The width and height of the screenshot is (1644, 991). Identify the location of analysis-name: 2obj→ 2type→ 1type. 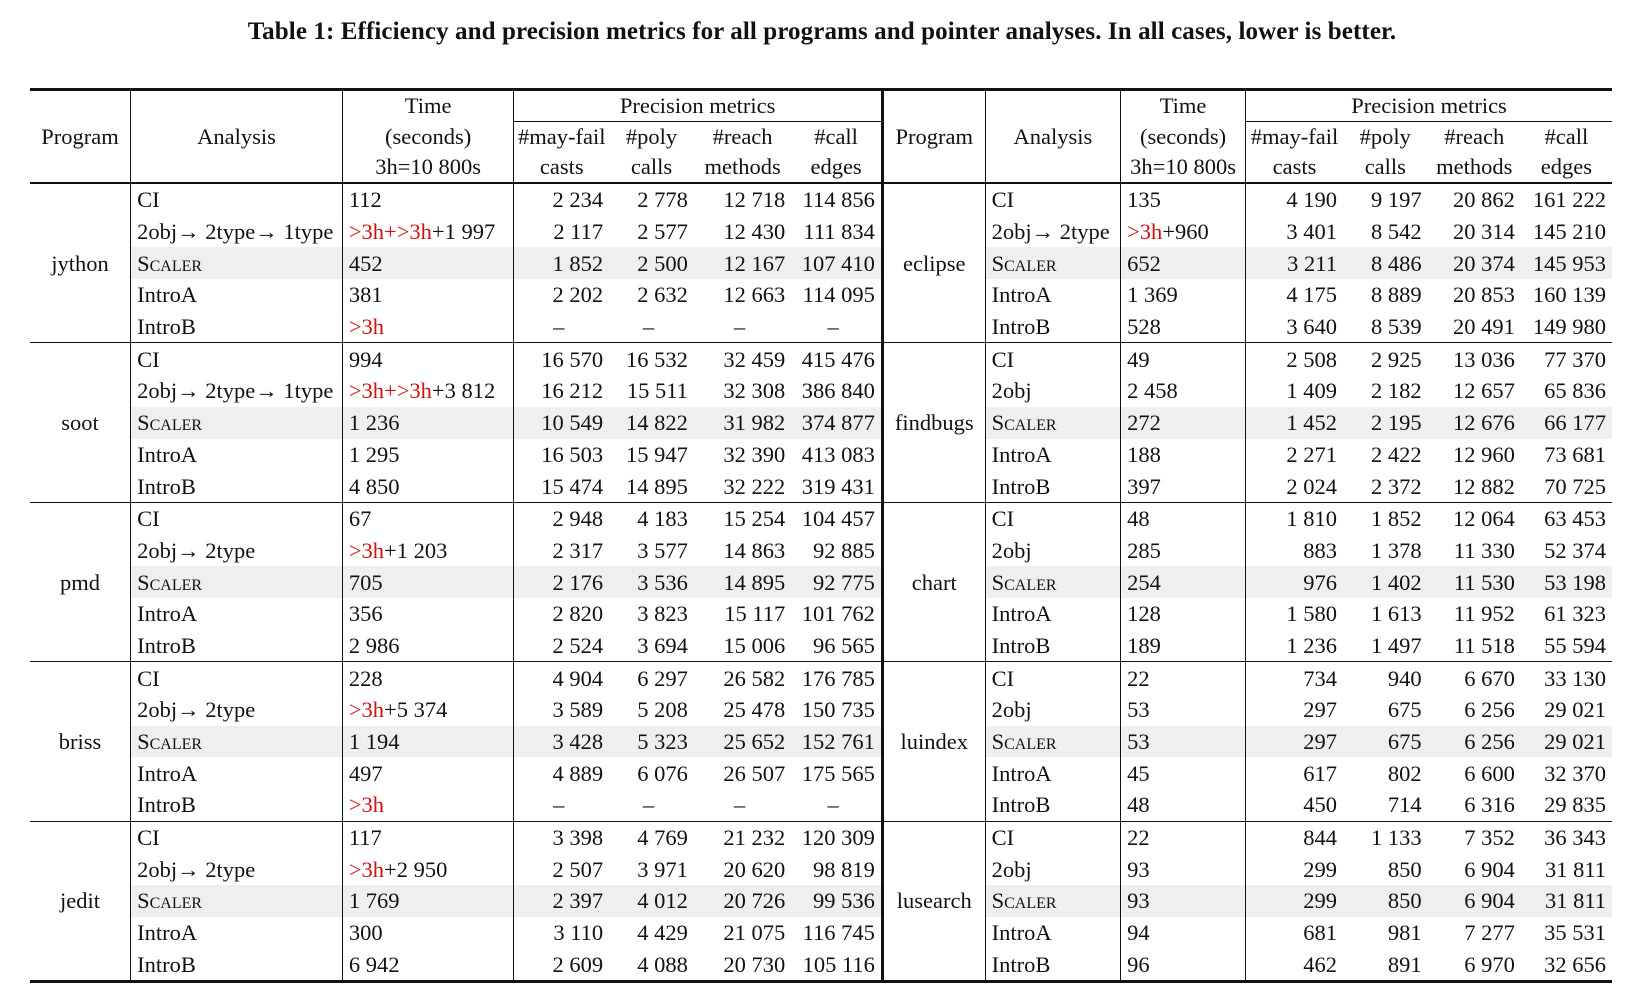
(236, 391).